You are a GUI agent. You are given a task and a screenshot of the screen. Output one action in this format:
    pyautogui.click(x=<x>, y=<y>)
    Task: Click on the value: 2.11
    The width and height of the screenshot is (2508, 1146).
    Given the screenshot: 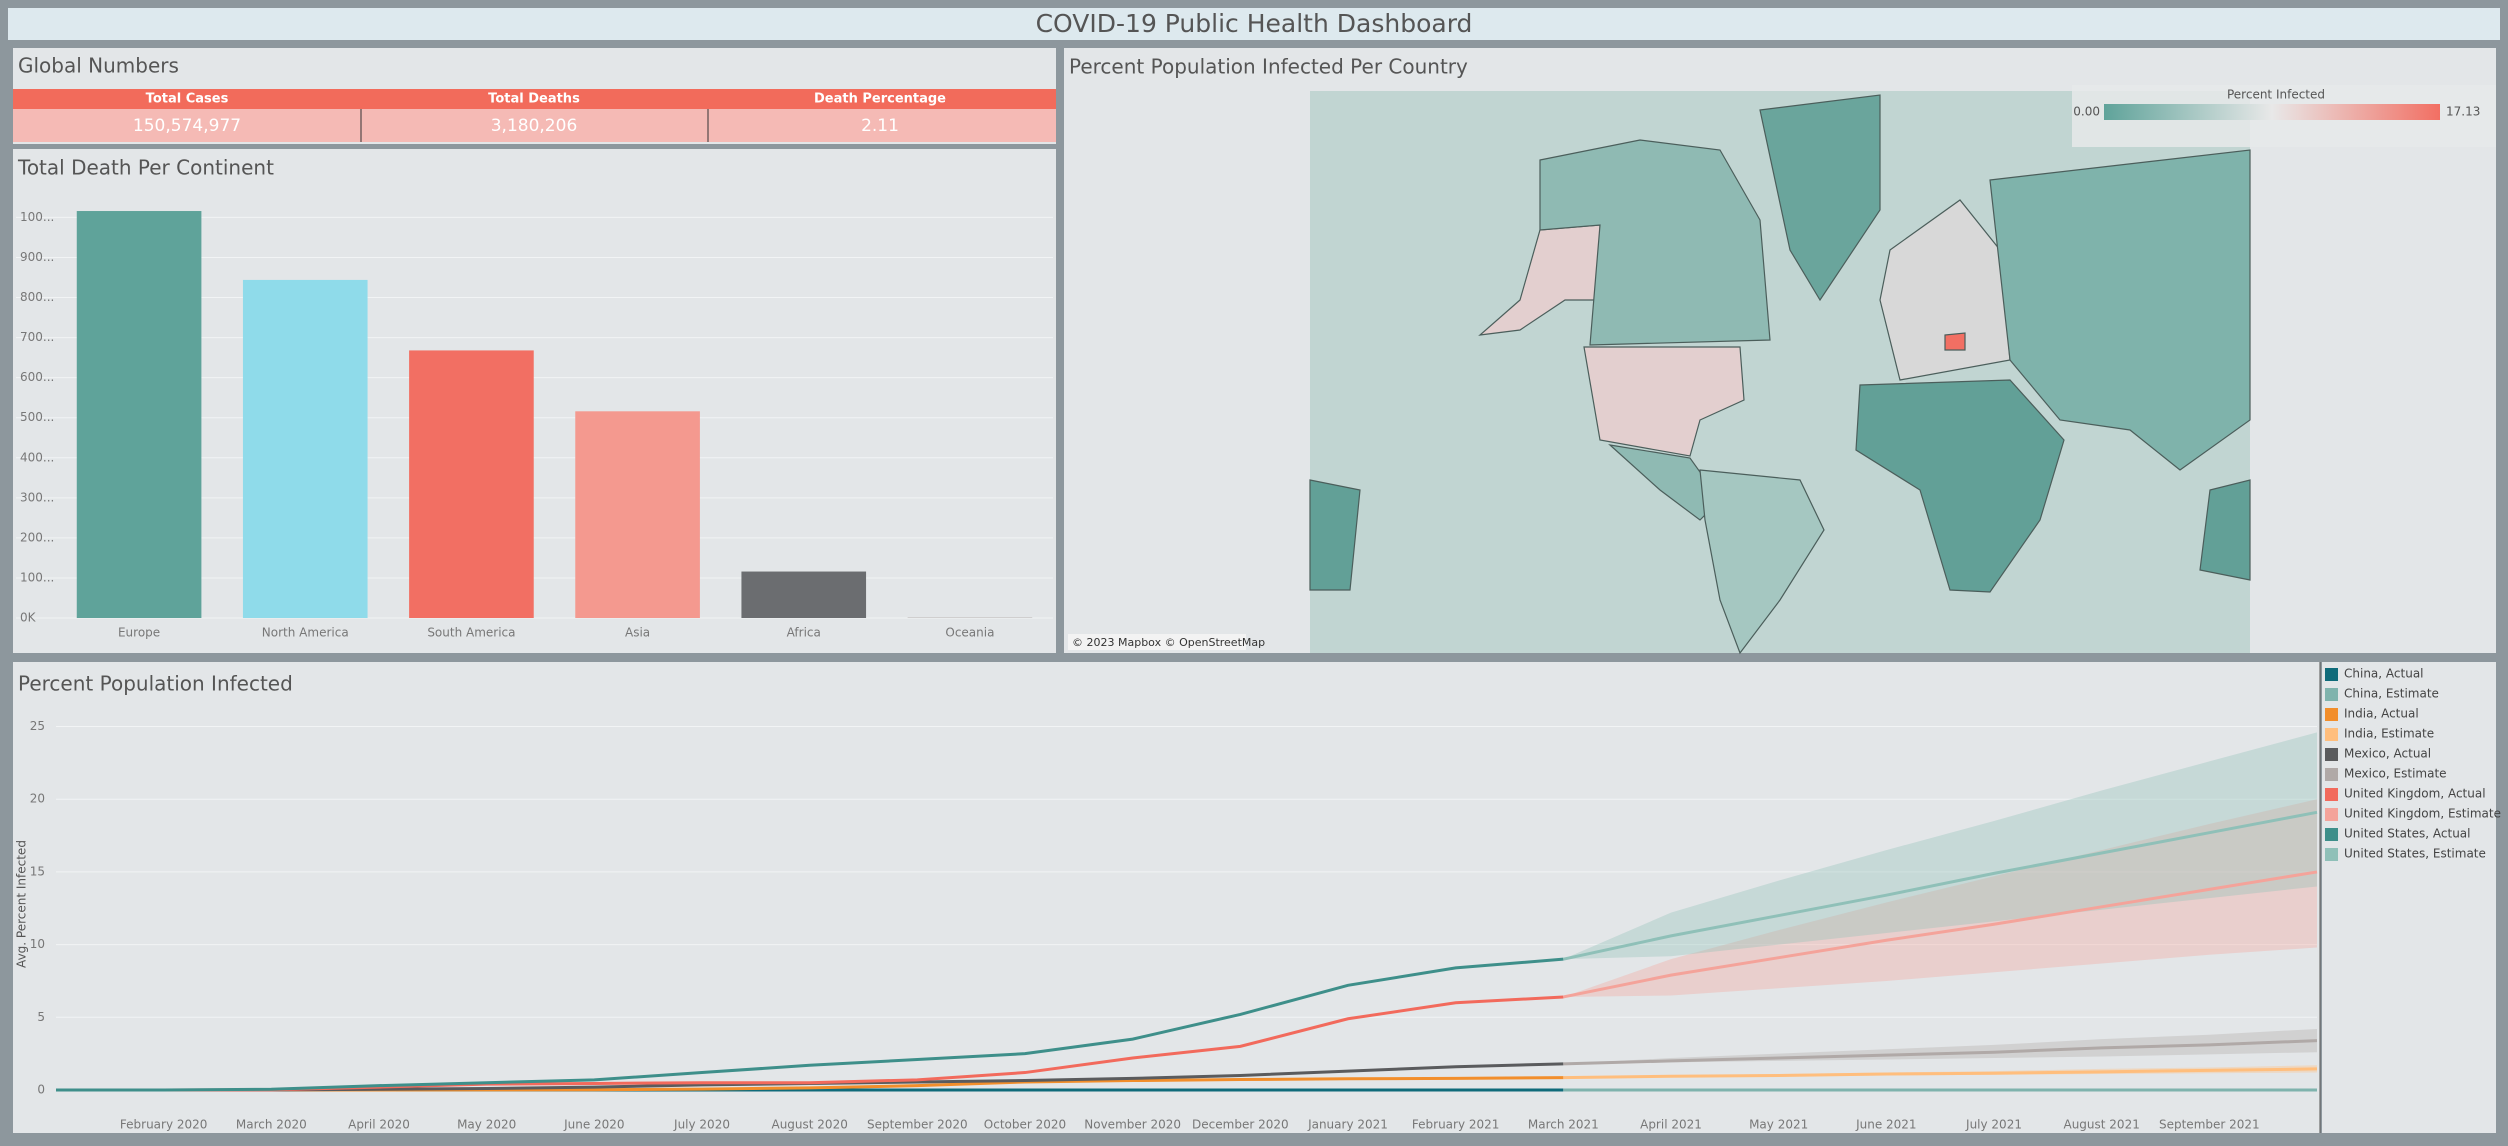 What is the action you would take?
    pyautogui.click(x=880, y=126)
    